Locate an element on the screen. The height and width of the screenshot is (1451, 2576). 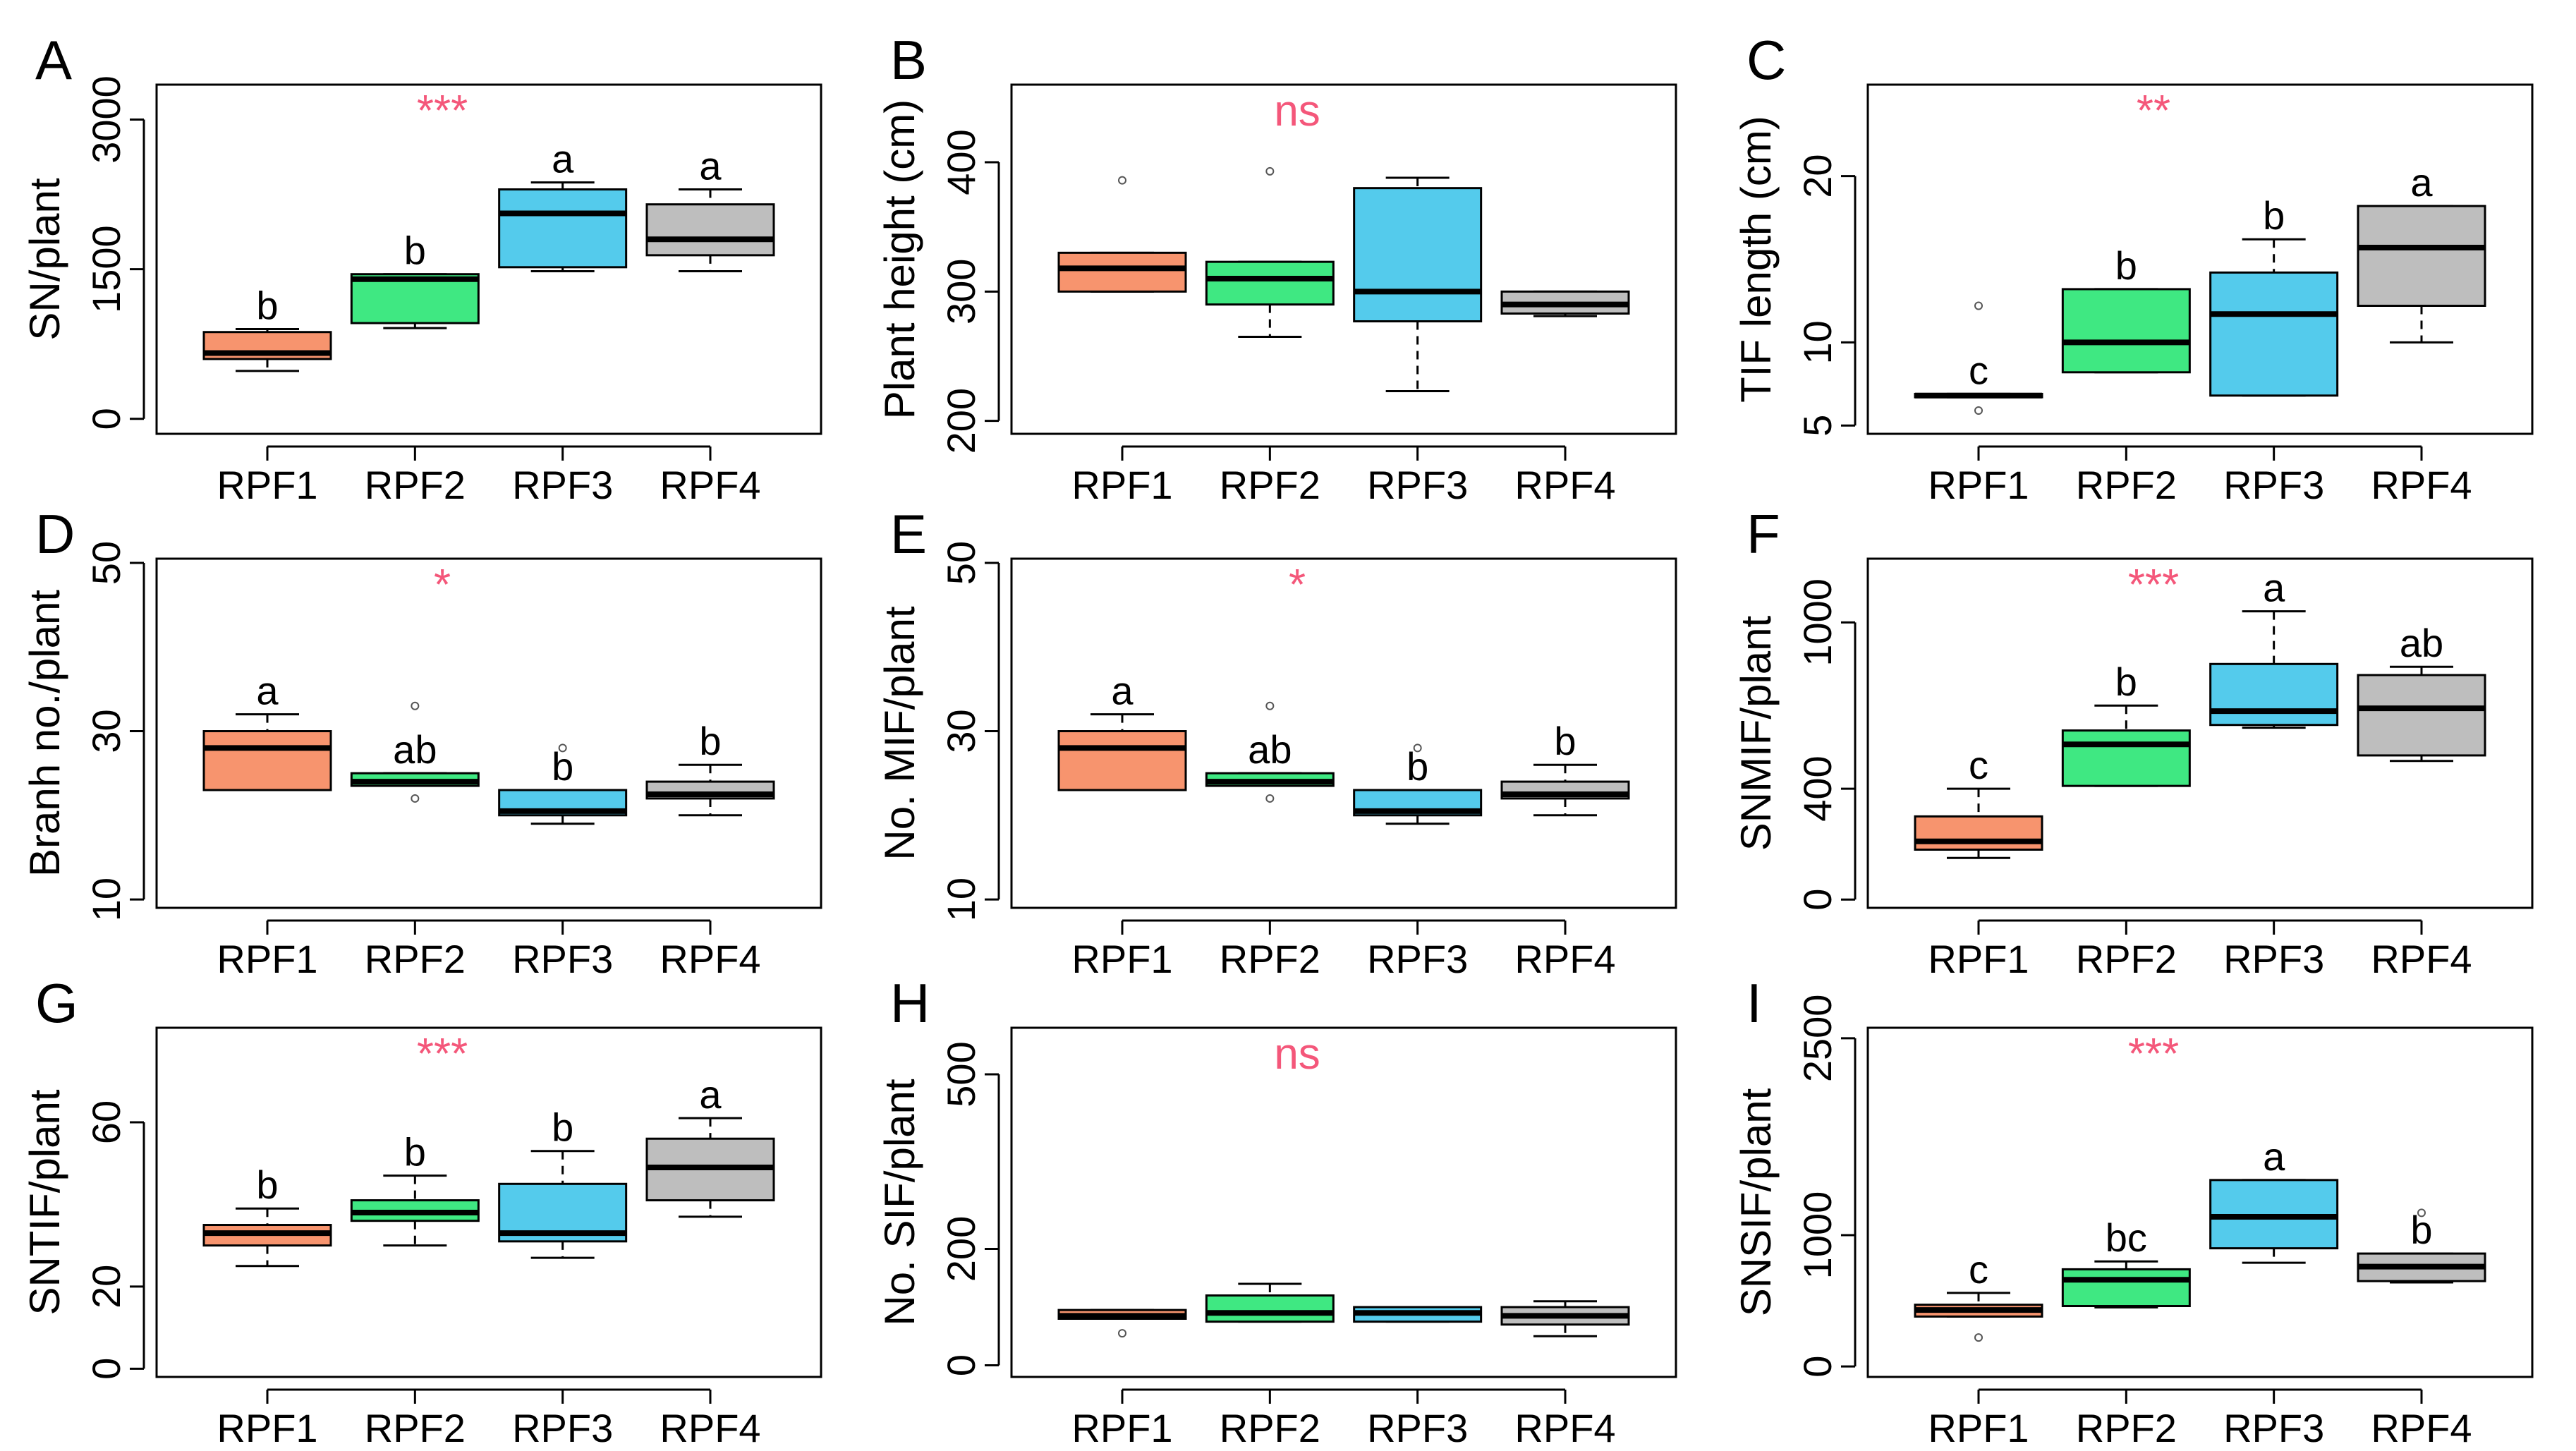
panel-e-box-rpf2: ab is located at coordinates (1270, 752).